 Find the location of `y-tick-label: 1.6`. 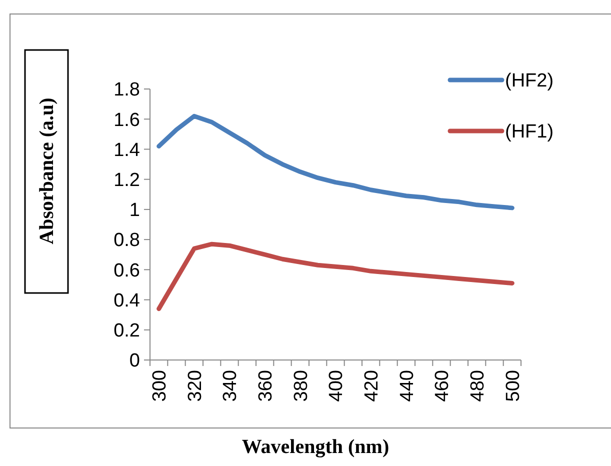

y-tick-label: 1.6 is located at coordinates (127, 120).